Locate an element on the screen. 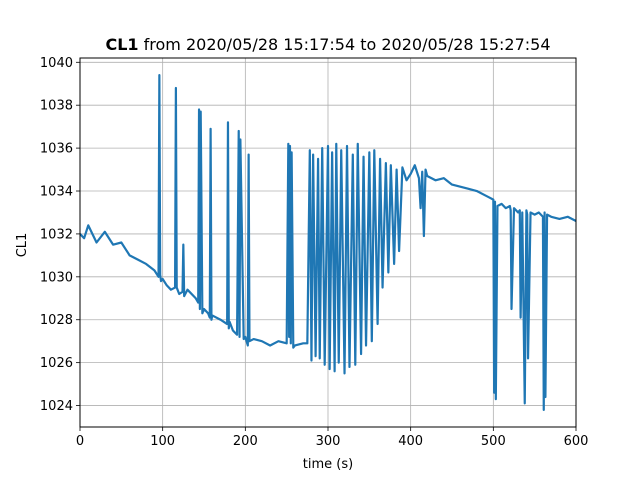  y-tick-label: 1024 is located at coordinates (56, 406).